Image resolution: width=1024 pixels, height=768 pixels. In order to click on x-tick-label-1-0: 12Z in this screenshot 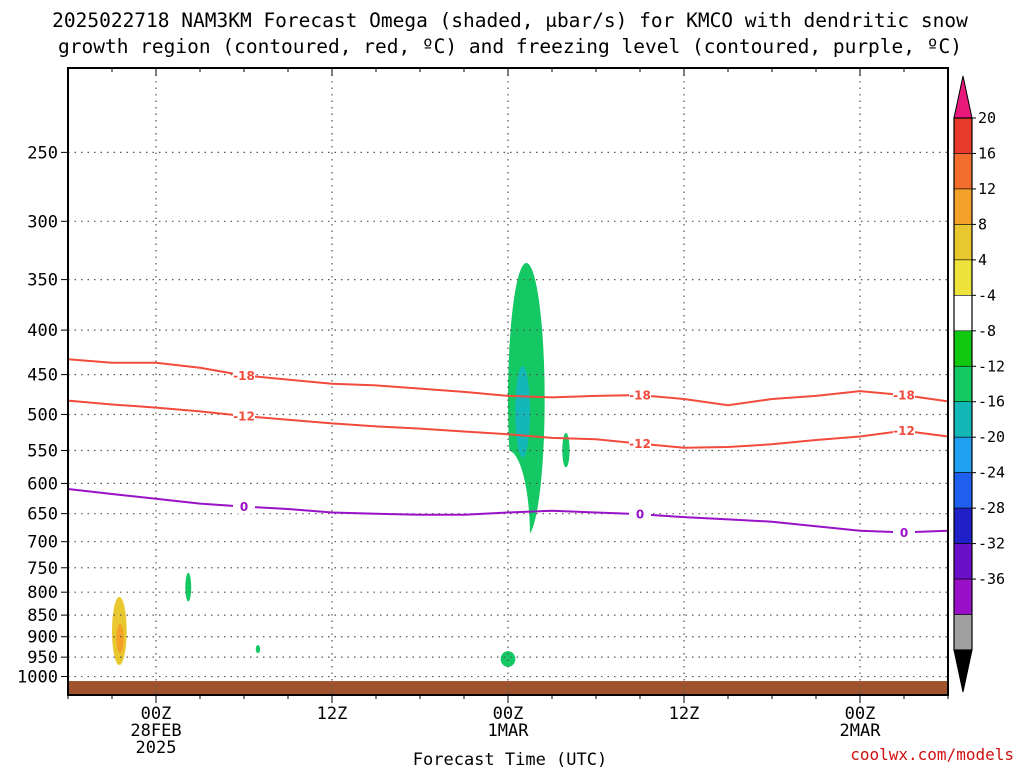, I will do `click(332, 714)`.